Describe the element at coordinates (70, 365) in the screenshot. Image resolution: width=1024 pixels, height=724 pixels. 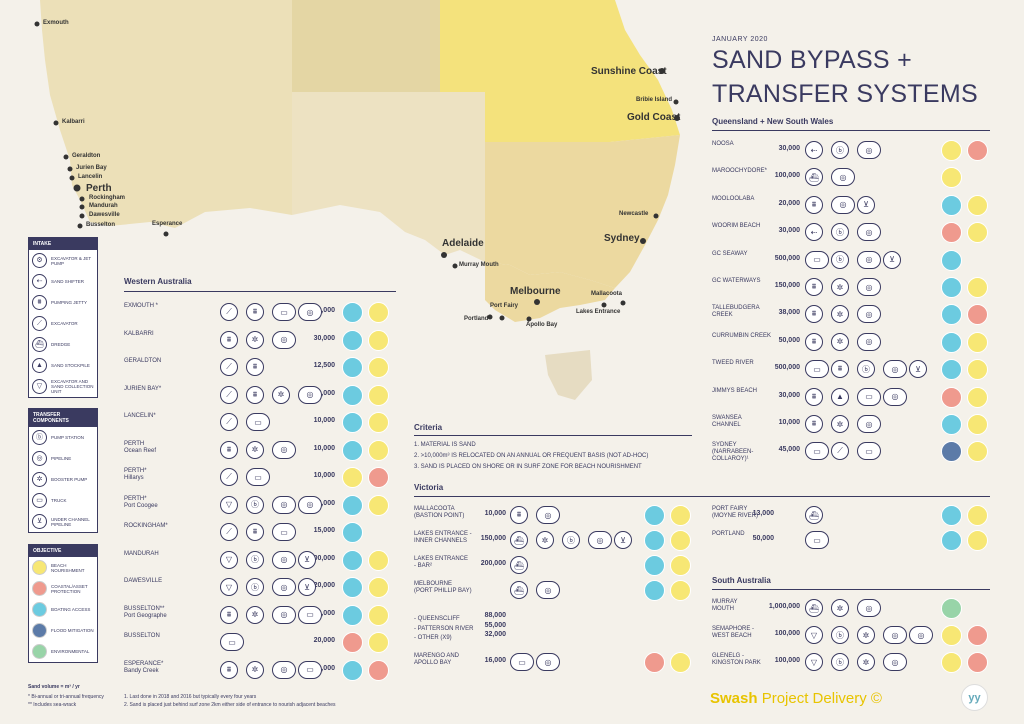
I see `legend-label: SAND STOCKPILE` at that location.